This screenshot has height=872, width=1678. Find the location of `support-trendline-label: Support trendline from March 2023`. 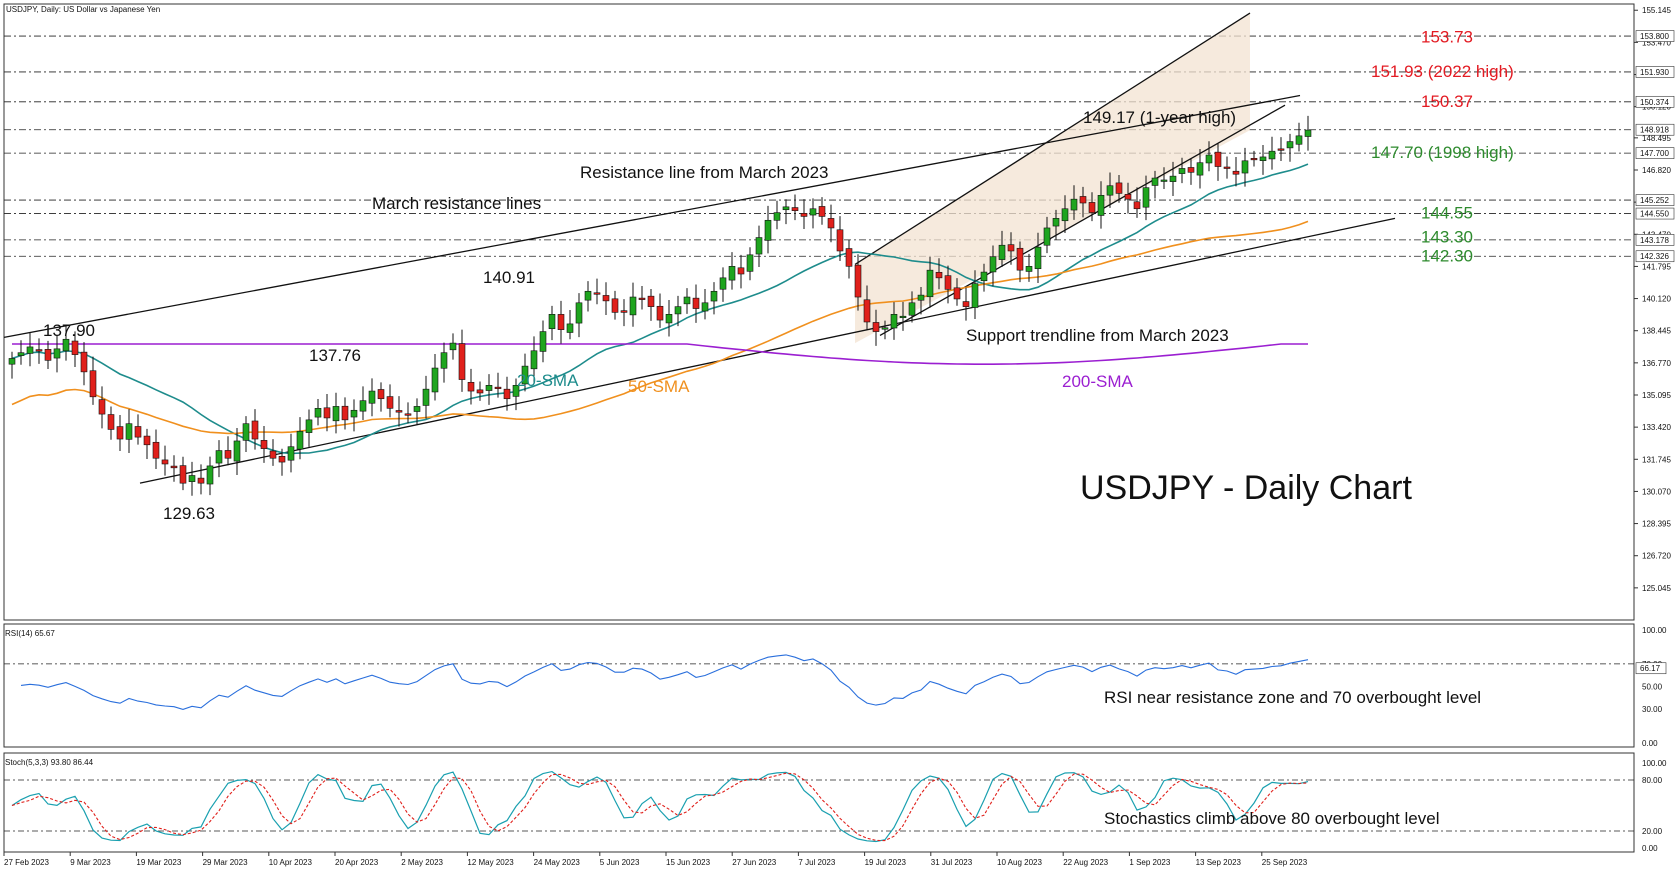

support-trendline-label: Support trendline from March 2023 is located at coordinates (1097, 335).